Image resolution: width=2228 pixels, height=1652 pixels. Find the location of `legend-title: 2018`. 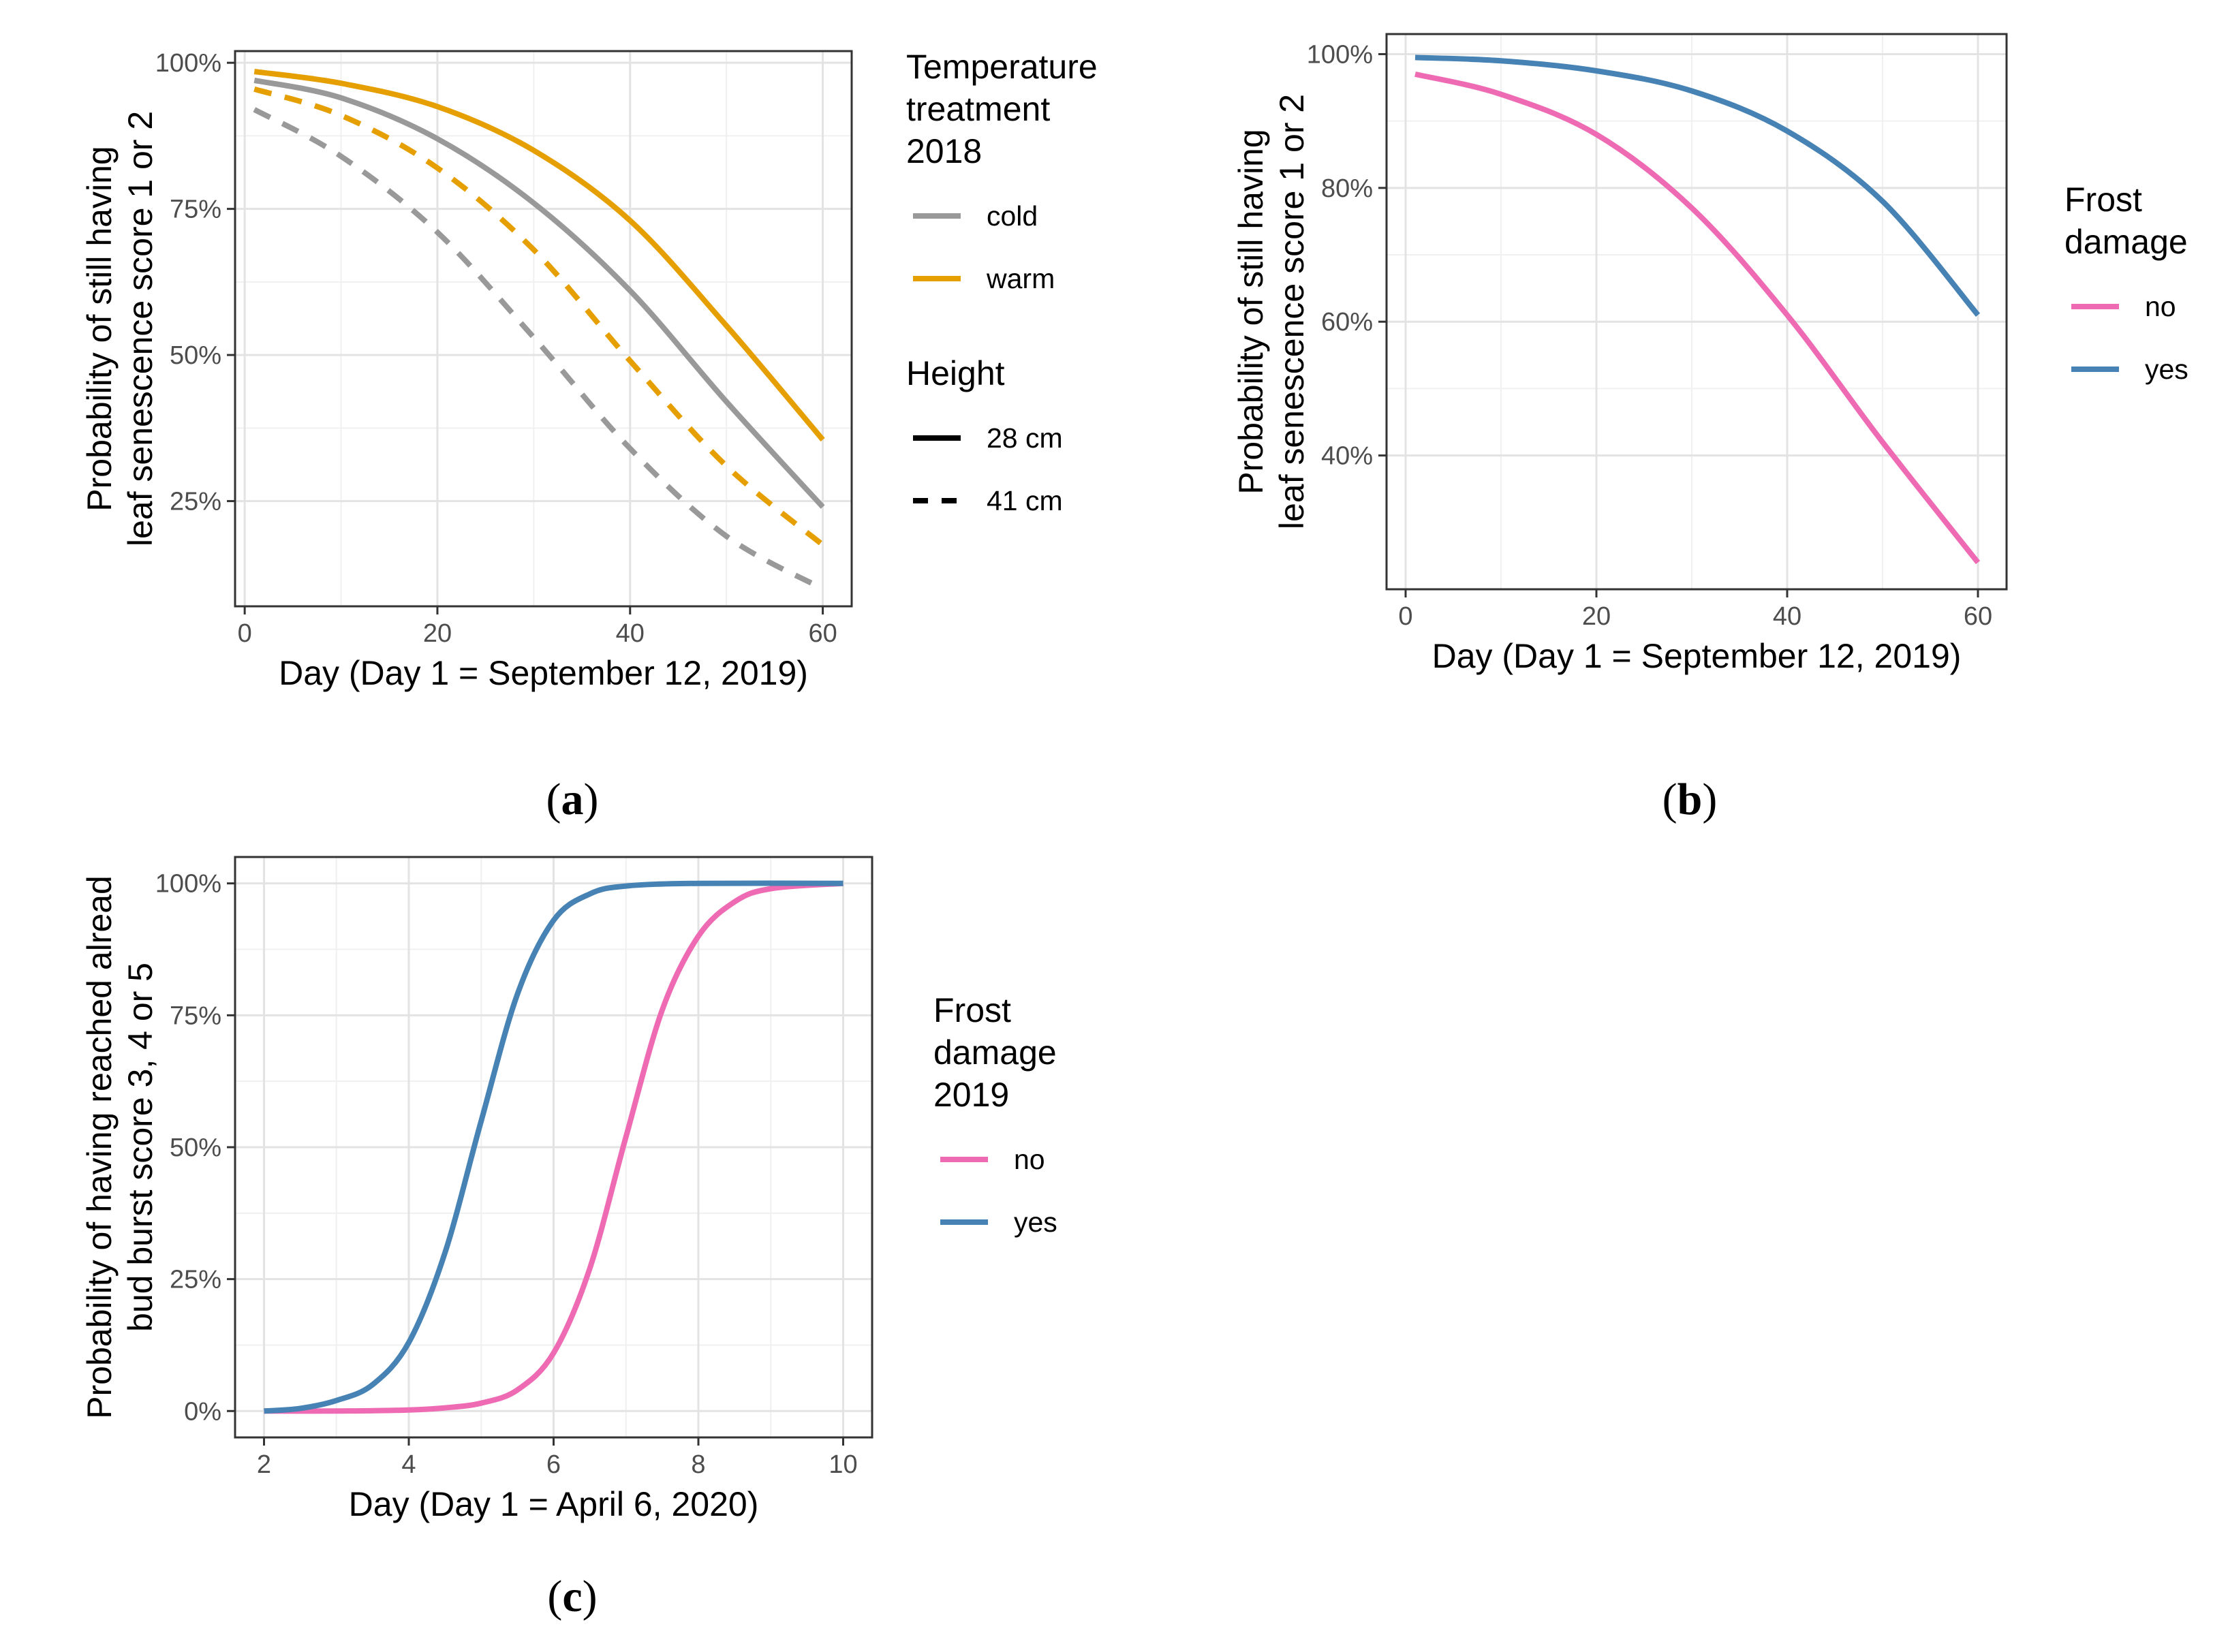

legend-title: 2018 is located at coordinates (944, 151).